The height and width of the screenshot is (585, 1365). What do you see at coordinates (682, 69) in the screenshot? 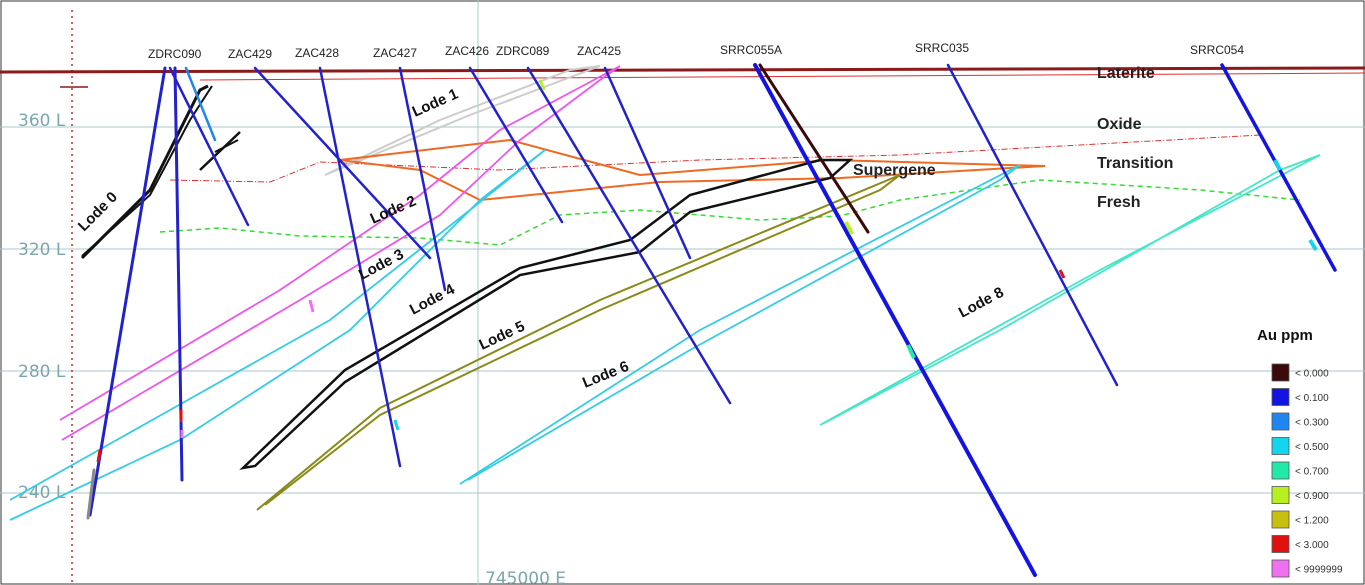
I see `topography-surface` at bounding box center [682, 69].